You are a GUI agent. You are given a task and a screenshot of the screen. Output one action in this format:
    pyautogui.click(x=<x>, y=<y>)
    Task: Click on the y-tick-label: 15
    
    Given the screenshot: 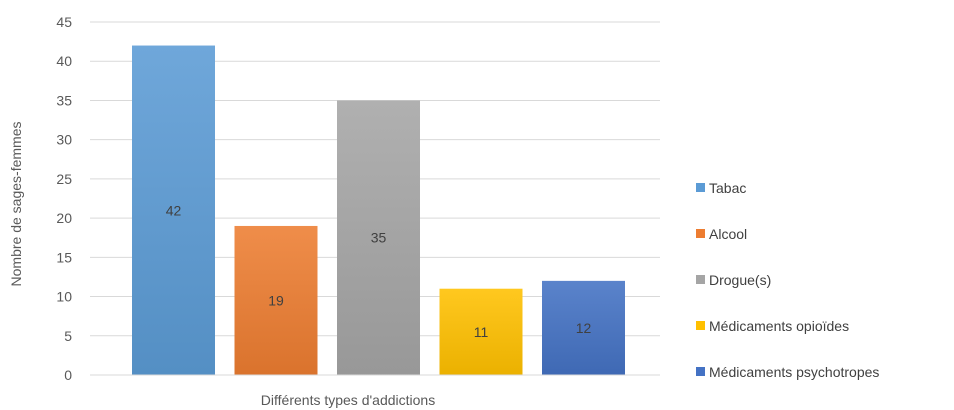 What is the action you would take?
    pyautogui.click(x=64, y=257)
    